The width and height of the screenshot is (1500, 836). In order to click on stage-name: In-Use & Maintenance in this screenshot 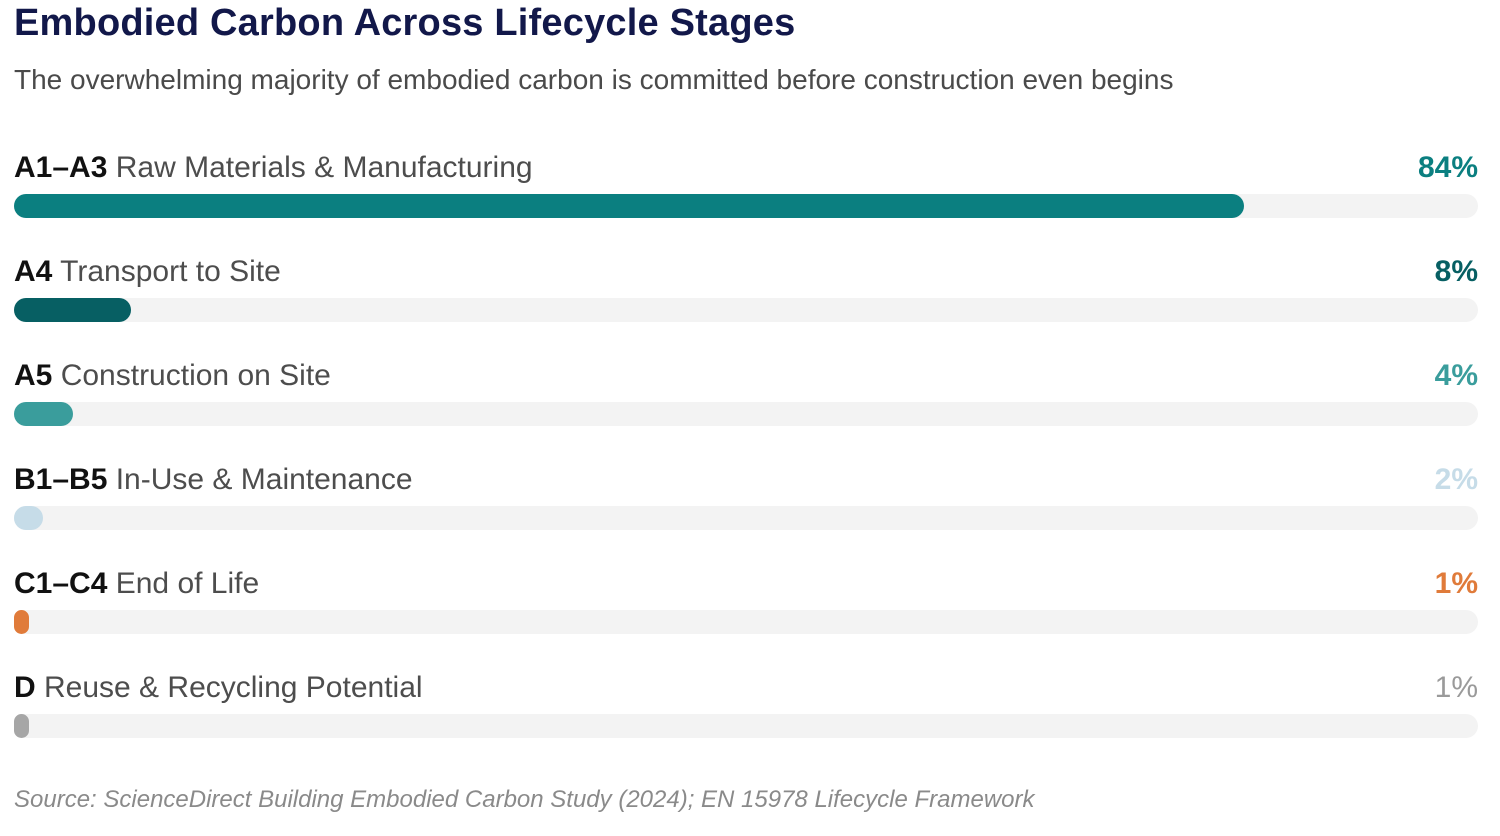, I will do `click(260, 479)`.